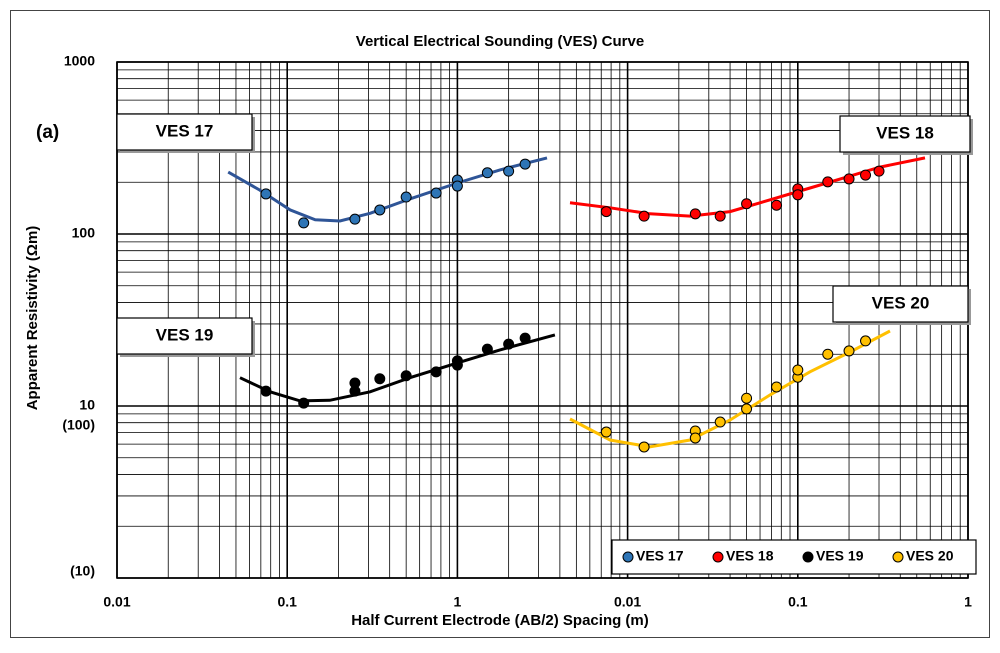  What do you see at coordinates (32, 318) in the screenshot?
I see `y-axis-label: Apparent Resistivity (Ωm)` at bounding box center [32, 318].